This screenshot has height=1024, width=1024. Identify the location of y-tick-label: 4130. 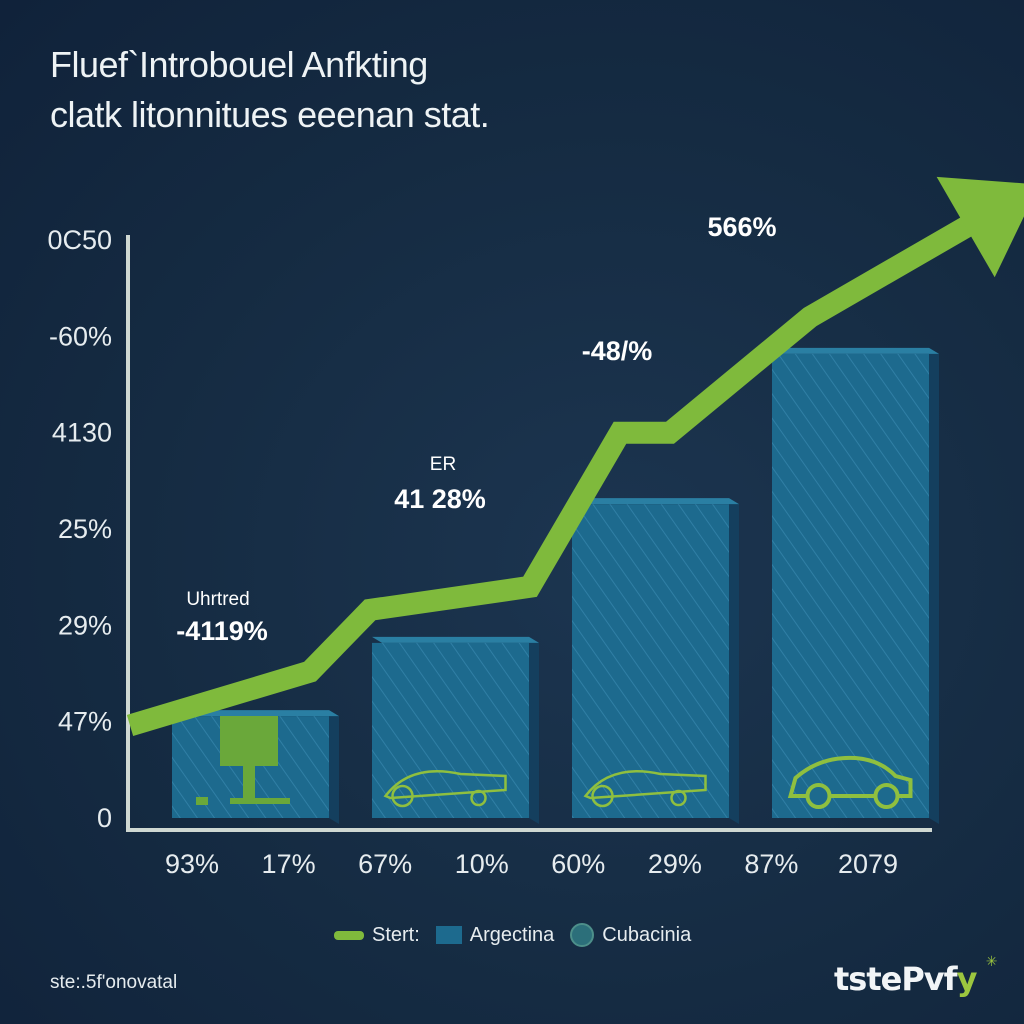
(82, 433).